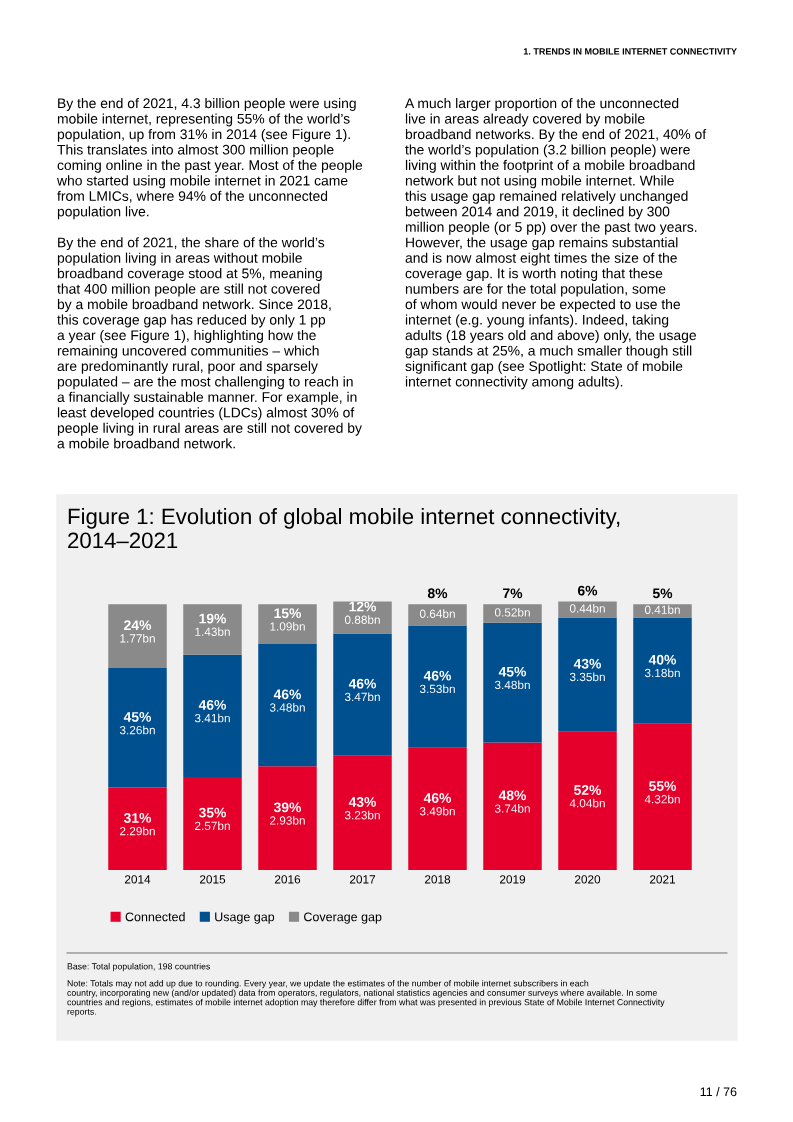 Image resolution: width=793 pixels, height=1122 pixels. I want to click on data-label: 35% 2.57bn, so click(212, 819).